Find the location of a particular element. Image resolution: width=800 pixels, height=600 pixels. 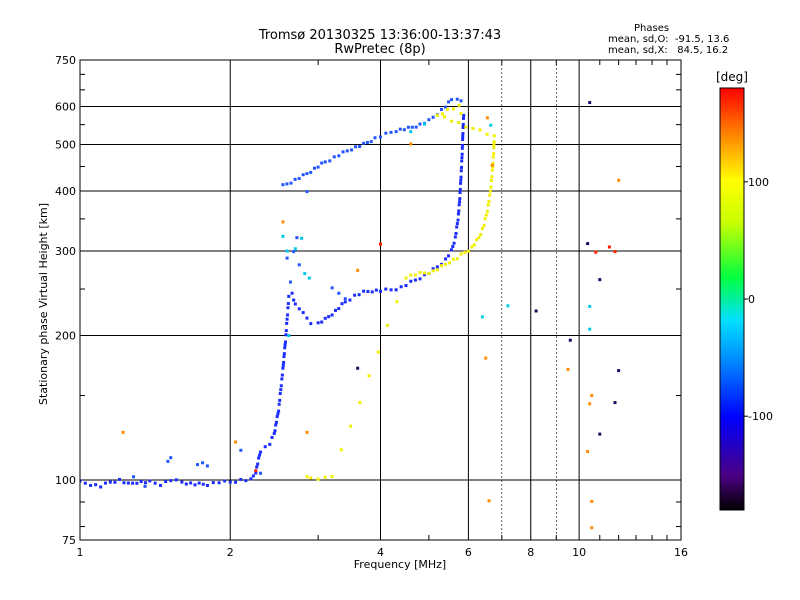

chart-subtitle: RwPretec (8p) is located at coordinates (380, 49).